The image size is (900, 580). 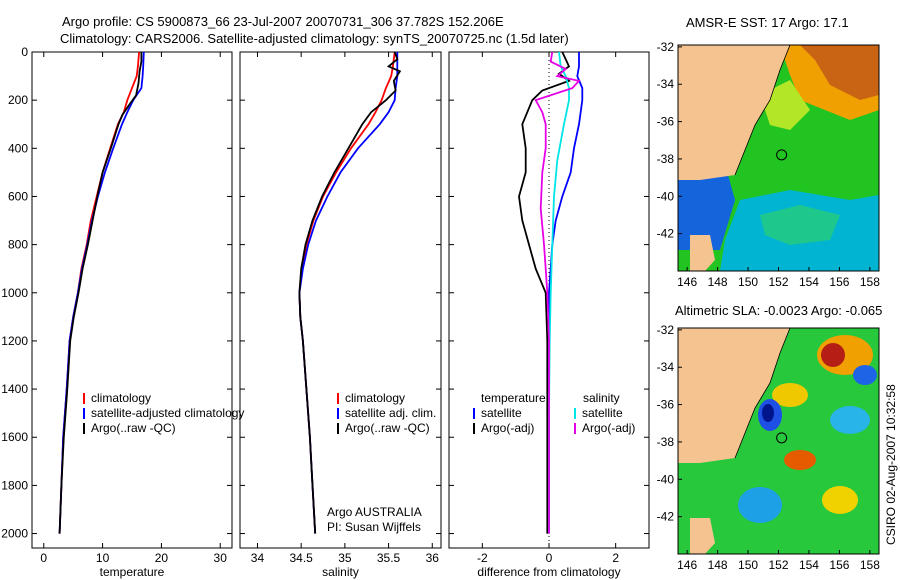 I want to click on sst-cyan-green-patch, so click(x=800, y=225).